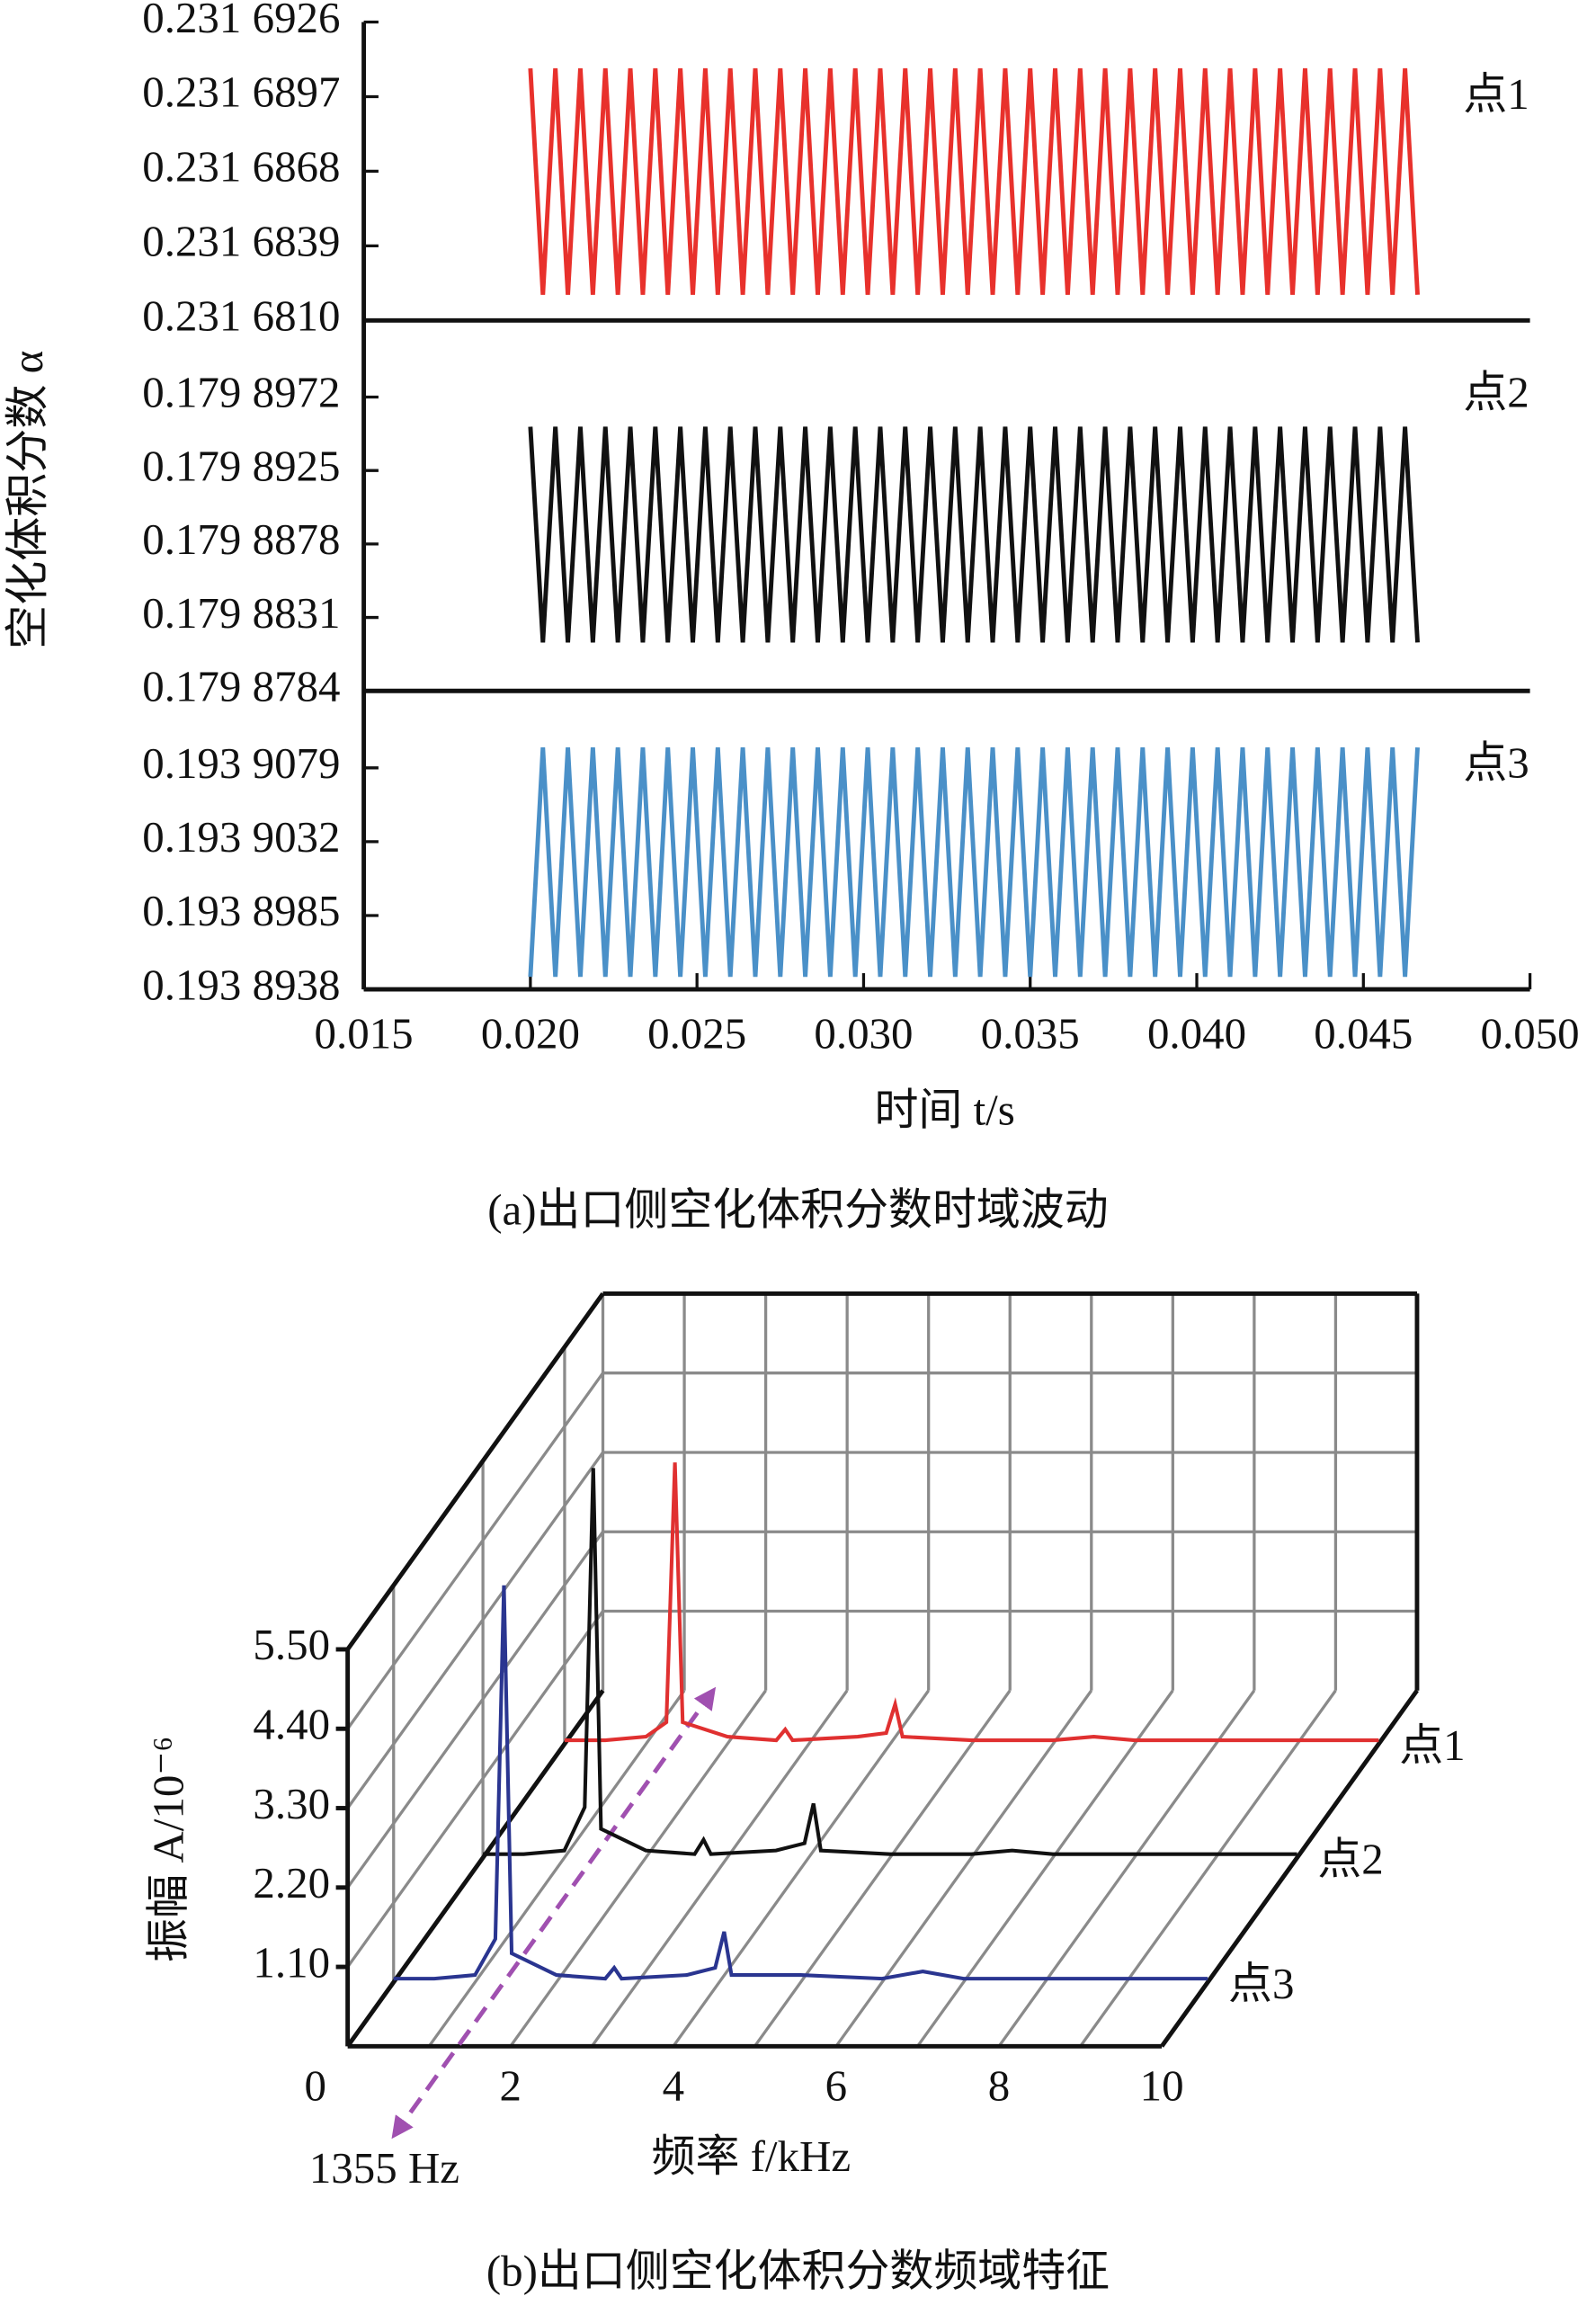 The width and height of the screenshot is (1596, 2305). I want to click on x-tick-label: 0.045, so click(1363, 1033).